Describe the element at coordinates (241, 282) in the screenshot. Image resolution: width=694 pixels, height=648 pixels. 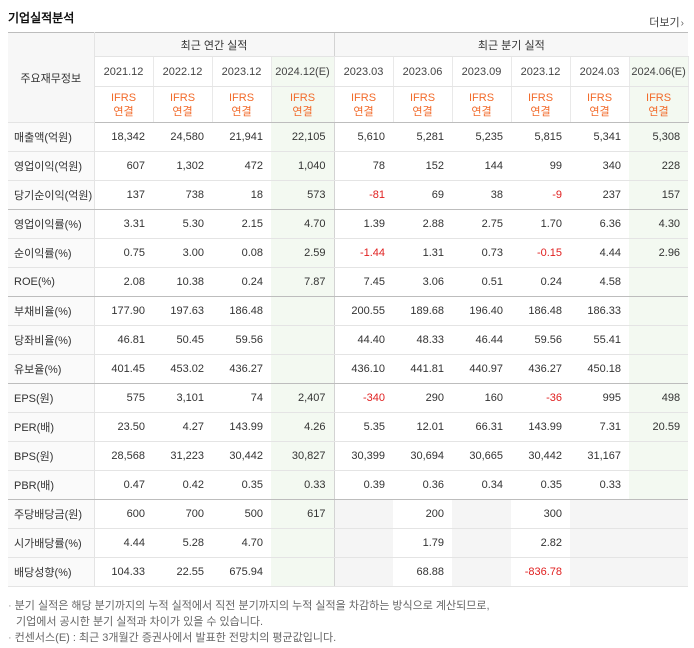
I see `table-cell: 0.24` at that location.